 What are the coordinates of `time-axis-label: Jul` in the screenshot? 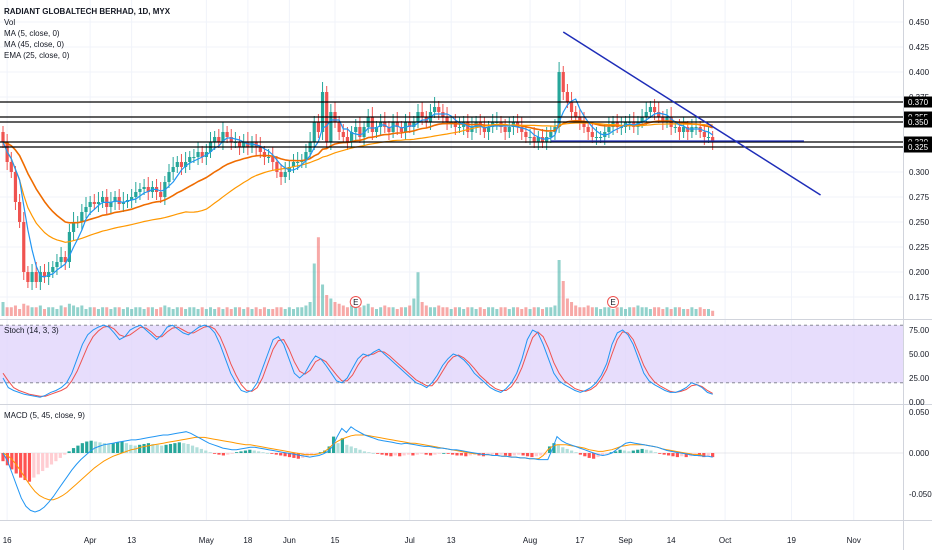 It's located at (410, 540).